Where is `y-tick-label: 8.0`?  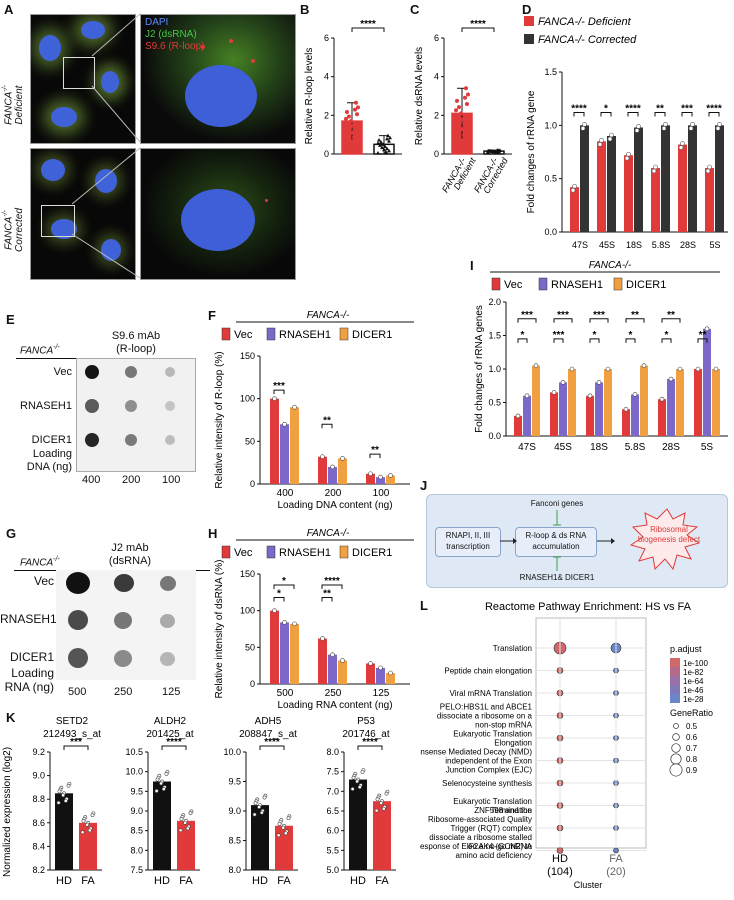 y-tick-label: 8.0 is located at coordinates (234, 870).